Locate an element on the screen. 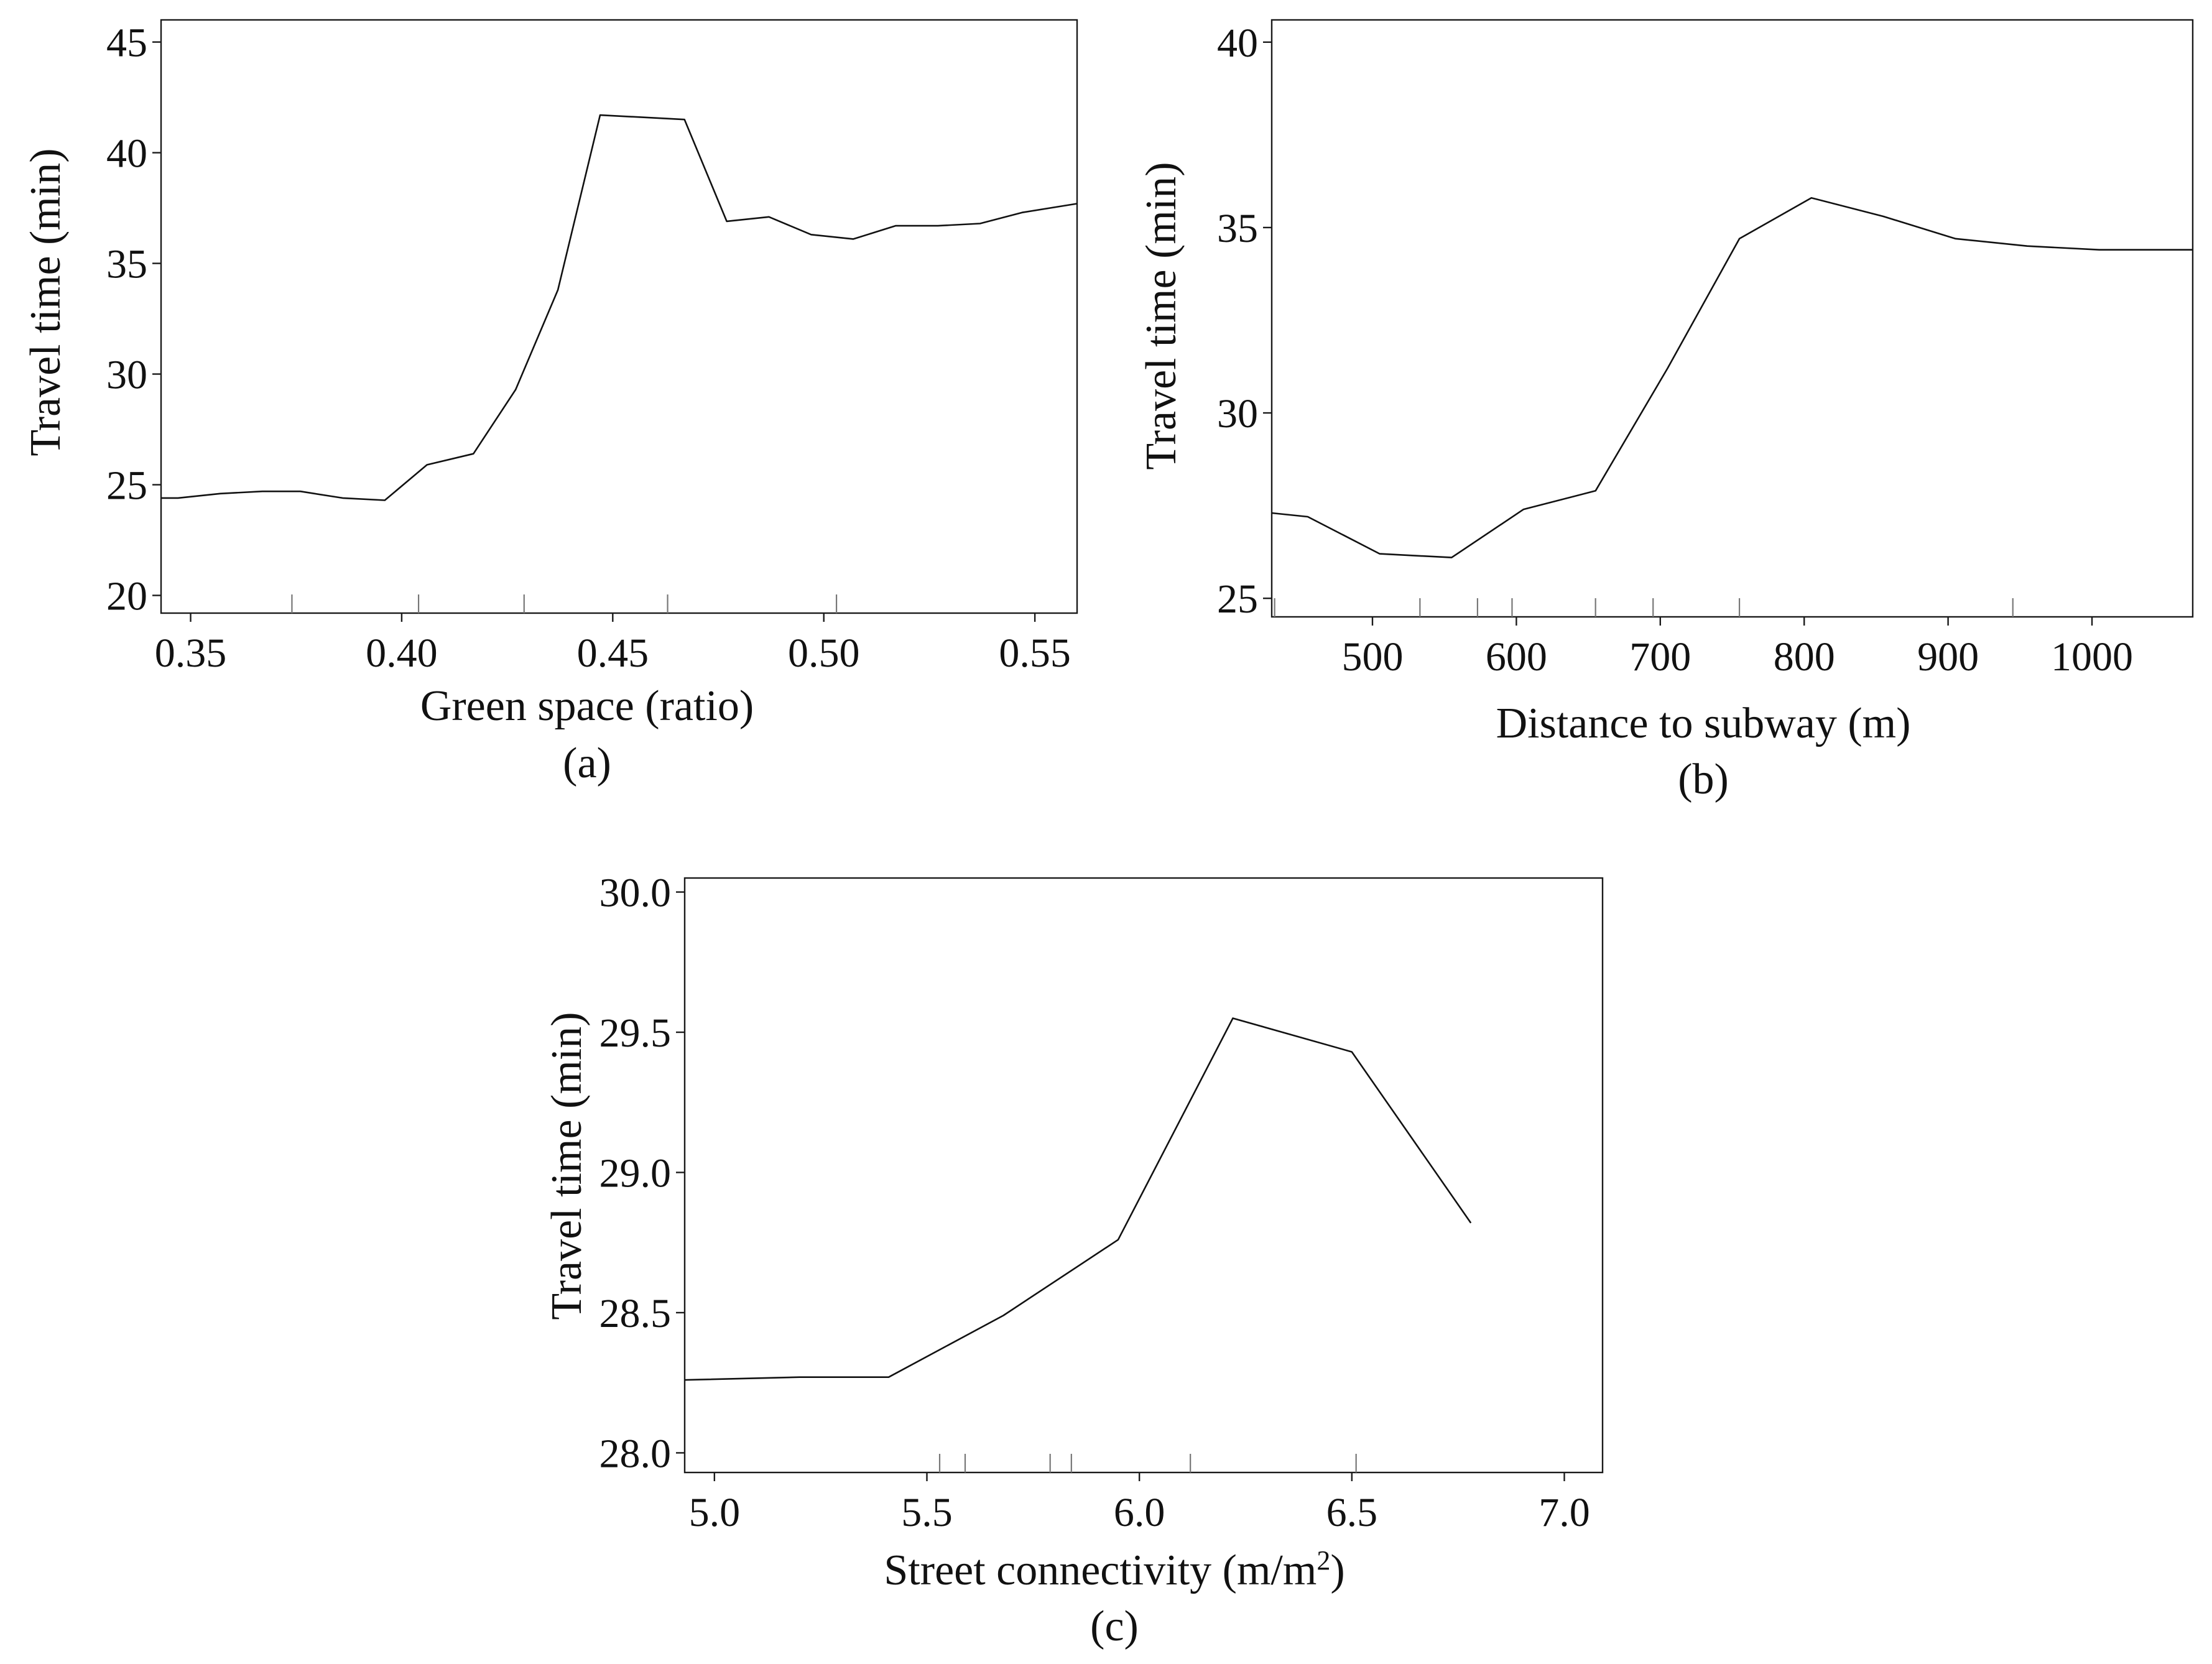  series-line-a is located at coordinates (619, 307).